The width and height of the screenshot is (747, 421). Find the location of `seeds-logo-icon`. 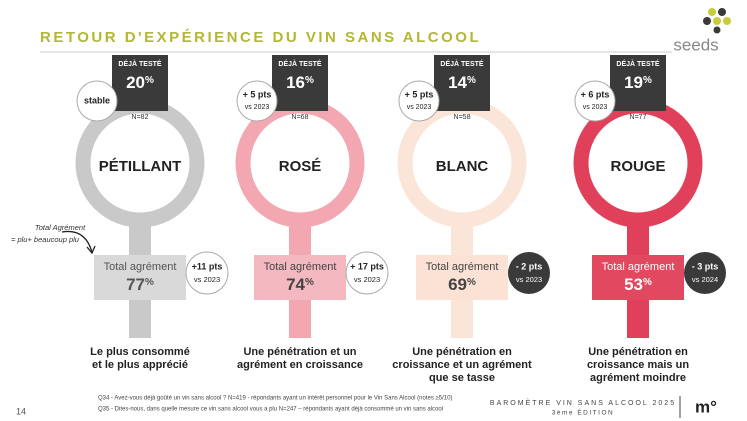

seeds-logo-icon is located at coordinates (717, 21).